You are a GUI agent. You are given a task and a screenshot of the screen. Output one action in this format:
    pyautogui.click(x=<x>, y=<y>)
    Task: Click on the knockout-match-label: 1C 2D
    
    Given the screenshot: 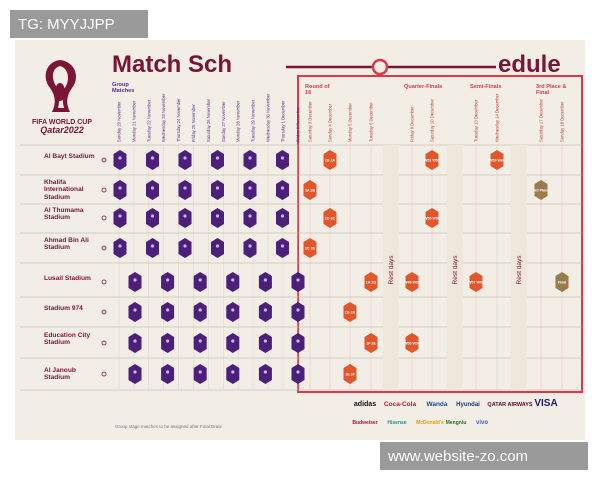 What is the action you would take?
    pyautogui.click(x=310, y=249)
    